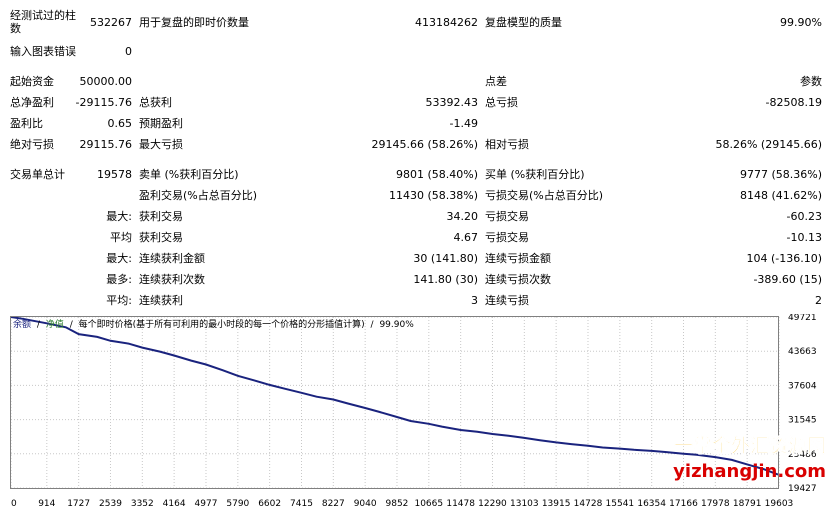 The height and width of the screenshot is (520, 840). What do you see at coordinates (535, 174) in the screenshot?
I see `long-positions-label: 买单 (%获利百分比)` at bounding box center [535, 174].